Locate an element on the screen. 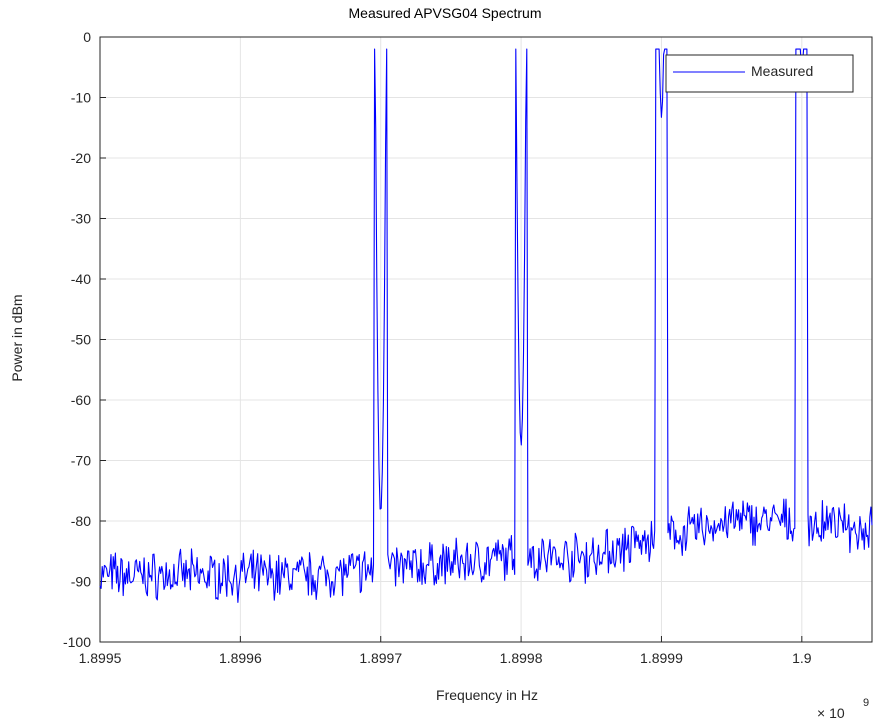  y-tick-label: -80 is located at coordinates (81, 521).